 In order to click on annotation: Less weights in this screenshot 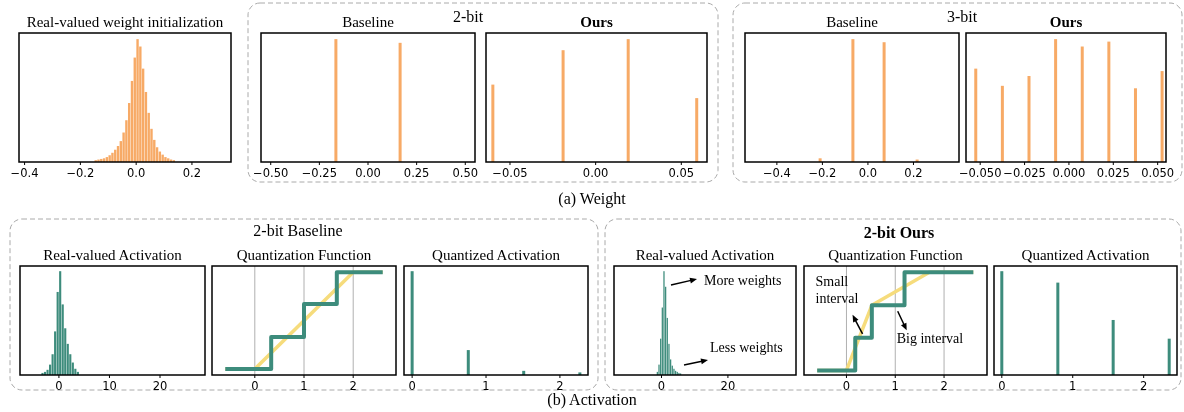, I will do `click(746, 347)`.